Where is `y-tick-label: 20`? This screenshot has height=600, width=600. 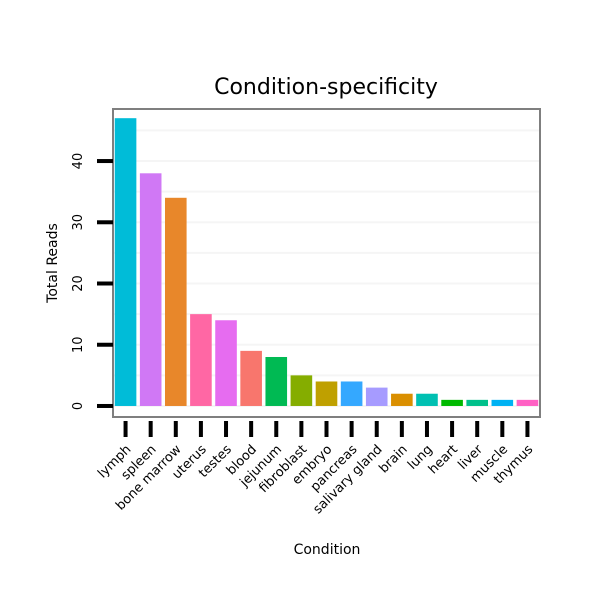
y-tick-label: 20 is located at coordinates (78, 283).